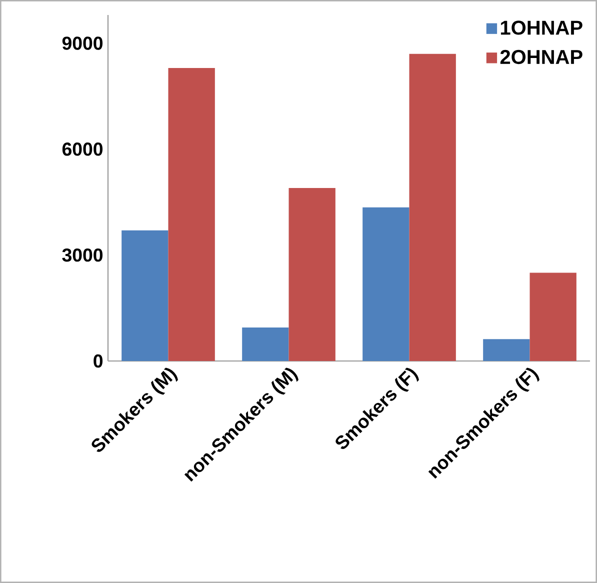  I want to click on y-tick-label: 6000, so click(82, 149).